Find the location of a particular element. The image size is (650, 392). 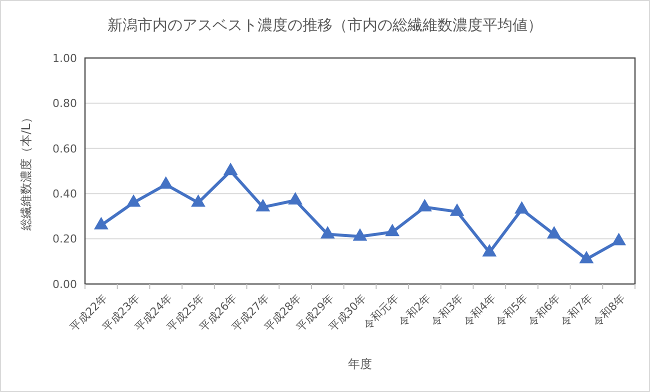

chart-title: 新潟市内のアスベスト濃度の推移（市内の総繊維数濃度平均値） is located at coordinates (325, 25).